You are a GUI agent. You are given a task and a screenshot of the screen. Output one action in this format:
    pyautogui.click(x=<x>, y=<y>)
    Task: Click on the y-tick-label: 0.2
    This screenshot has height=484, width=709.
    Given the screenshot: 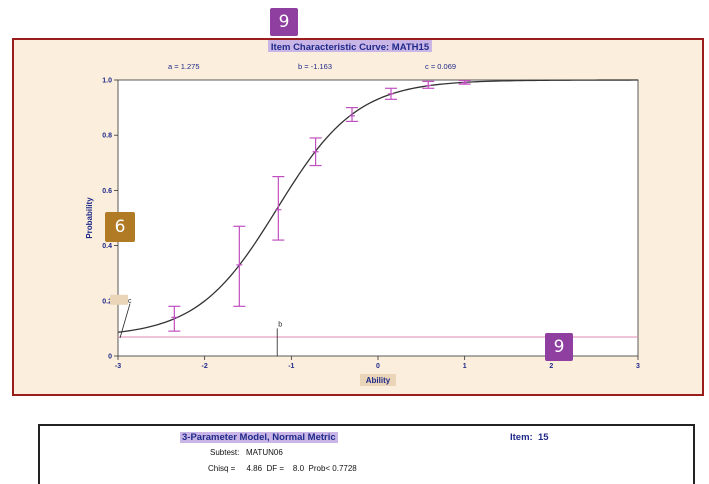 What is the action you would take?
    pyautogui.click(x=107, y=301)
    